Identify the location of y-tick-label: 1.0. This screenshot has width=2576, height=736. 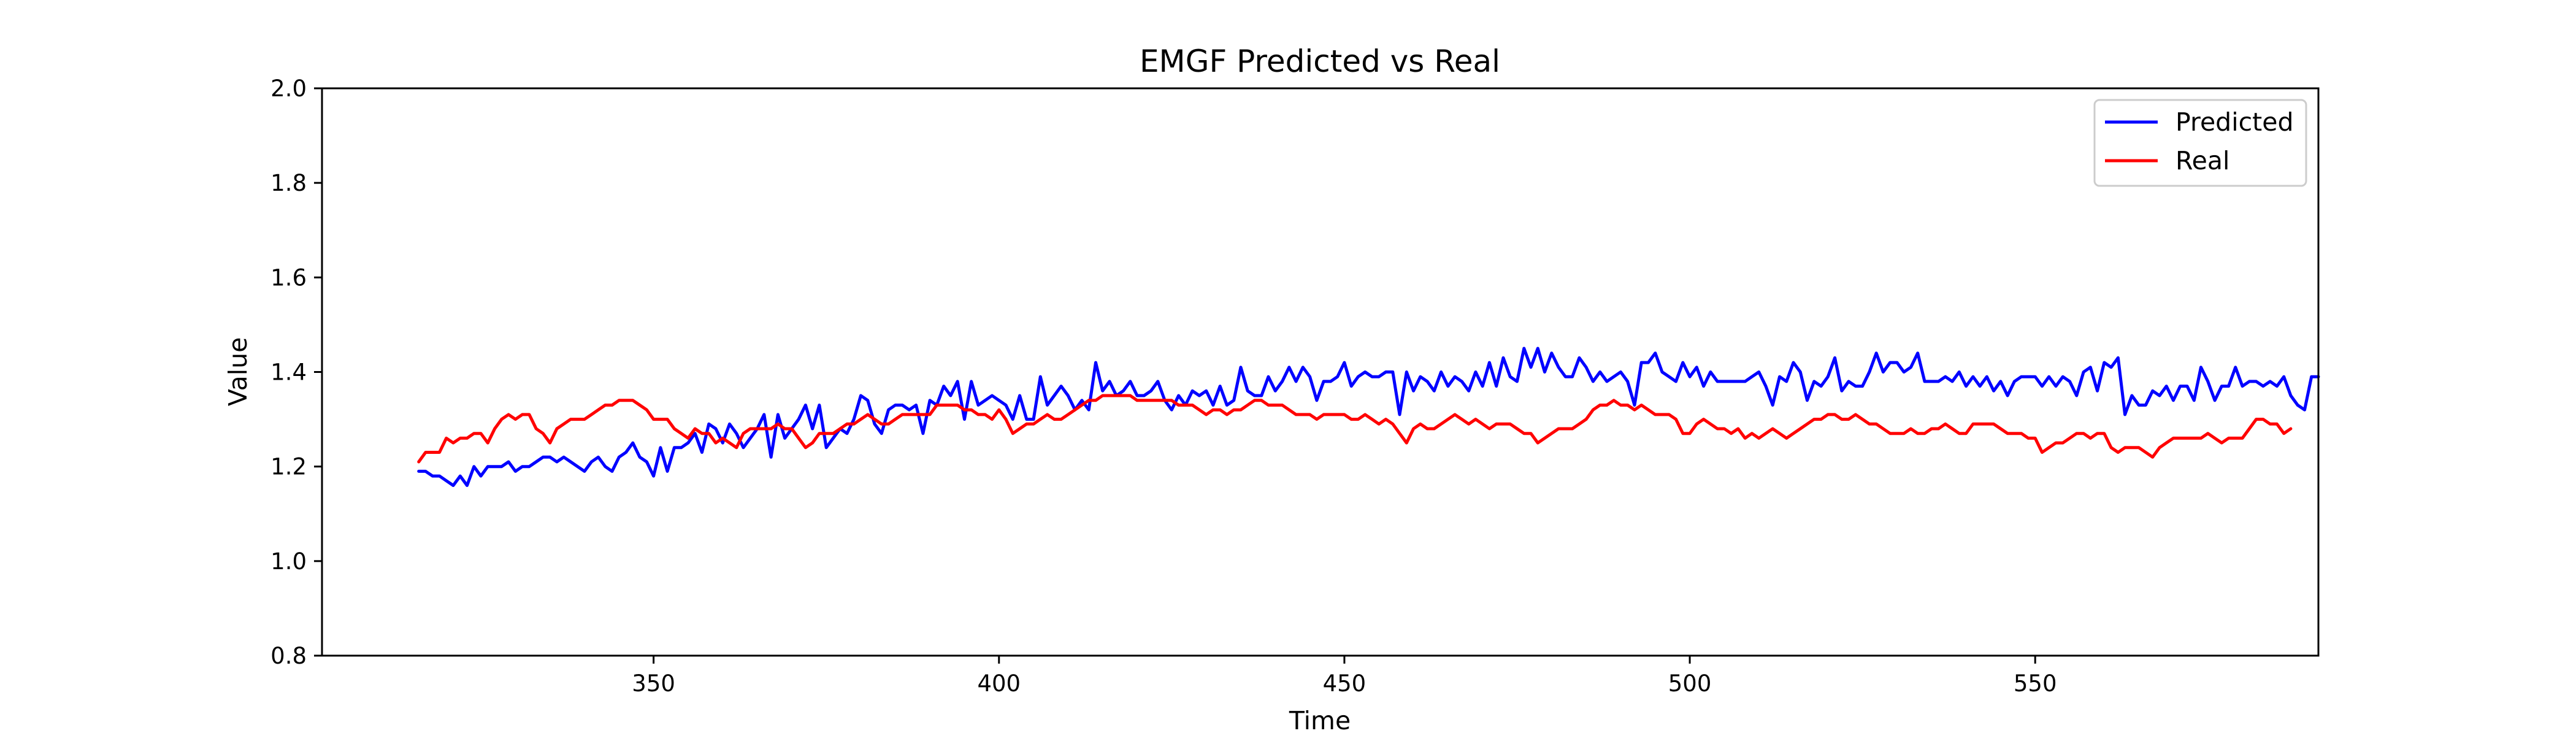
(288, 561).